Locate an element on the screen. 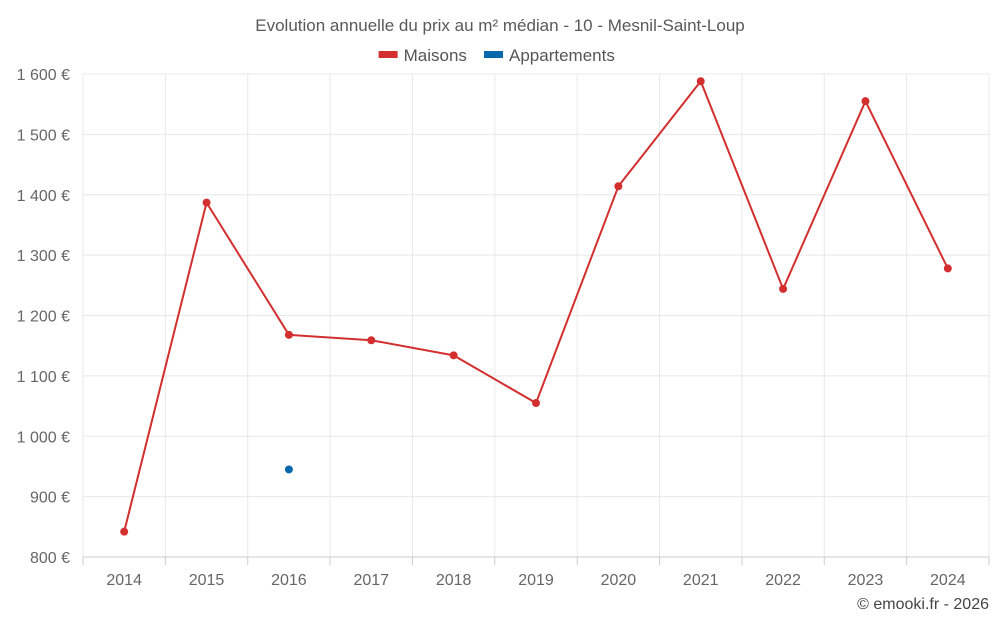  y-tick-label: 800 € is located at coordinates (50, 558).